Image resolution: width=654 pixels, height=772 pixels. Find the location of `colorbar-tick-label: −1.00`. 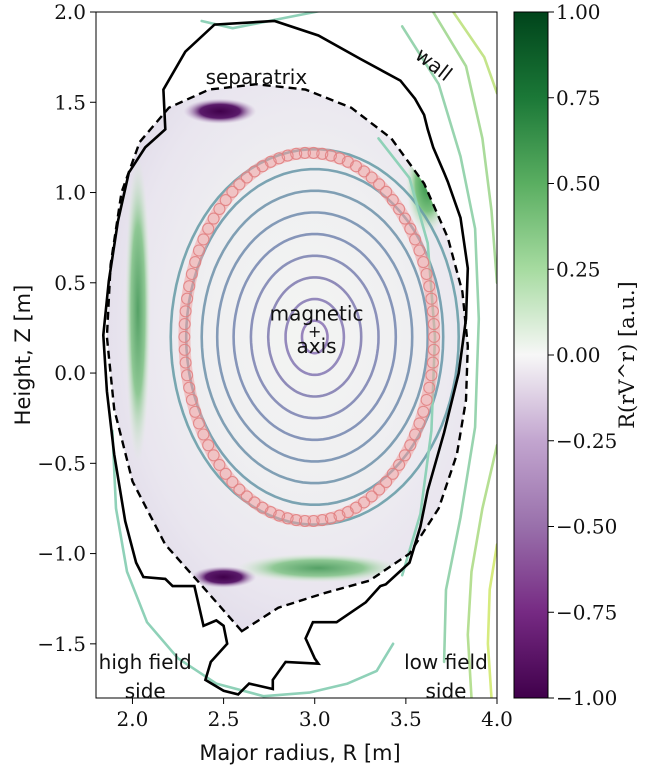

colorbar-tick-label: −1.00 is located at coordinates (586, 698).